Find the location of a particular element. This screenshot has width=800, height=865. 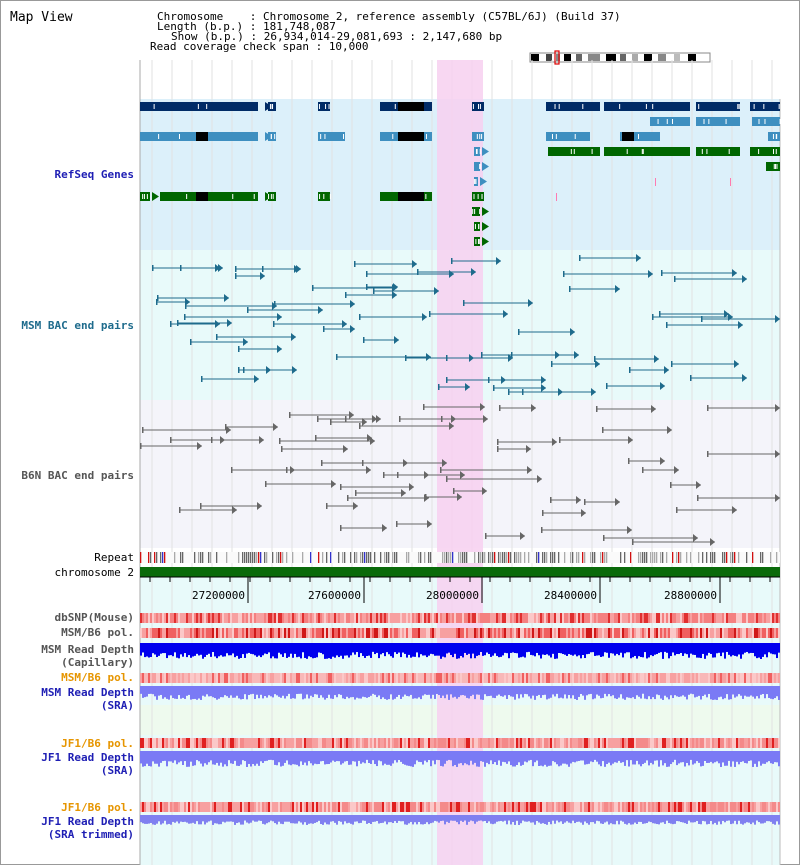

refseq-marker-tick is located at coordinates (655, 182).